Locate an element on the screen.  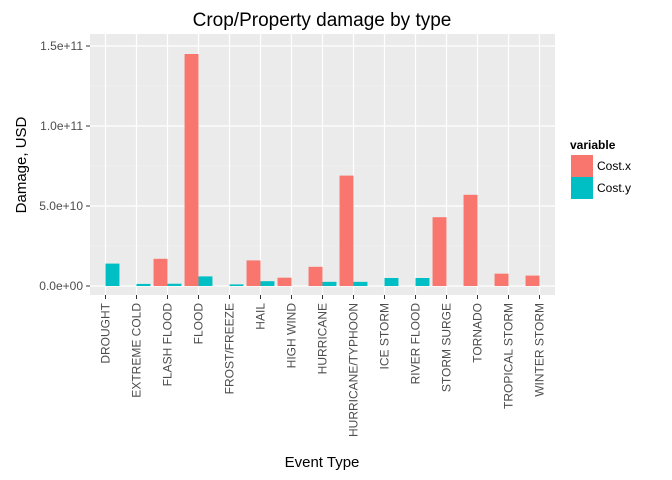
x-tick-label: HIGH WIND is located at coordinates (292, 336).